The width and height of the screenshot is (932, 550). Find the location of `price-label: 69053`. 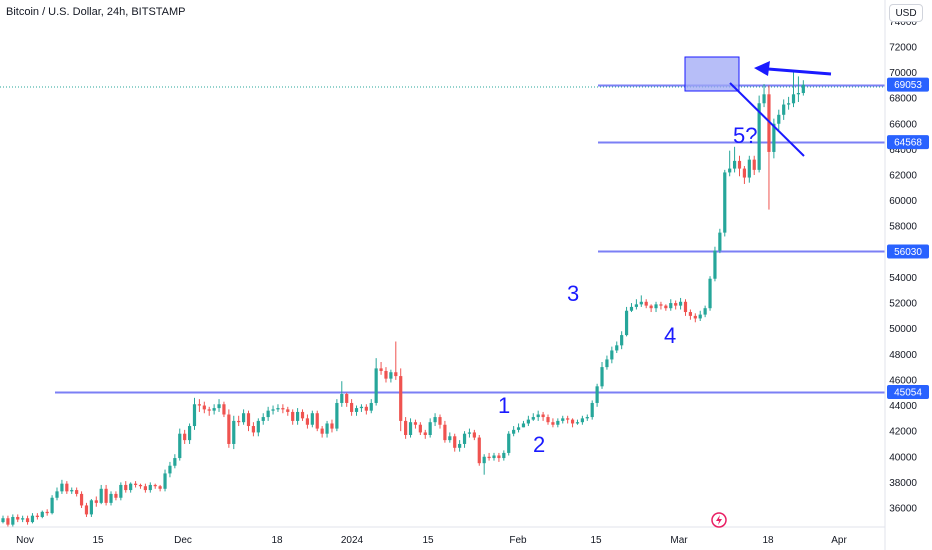

price-label: 69053 is located at coordinates (908, 85).